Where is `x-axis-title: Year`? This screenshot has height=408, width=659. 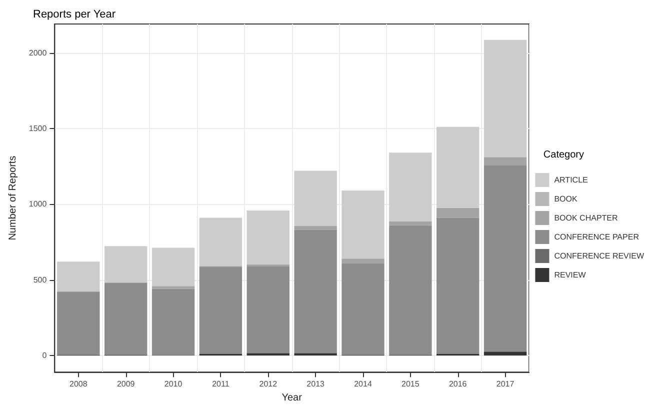
x-axis-title: Year is located at coordinates (292, 398).